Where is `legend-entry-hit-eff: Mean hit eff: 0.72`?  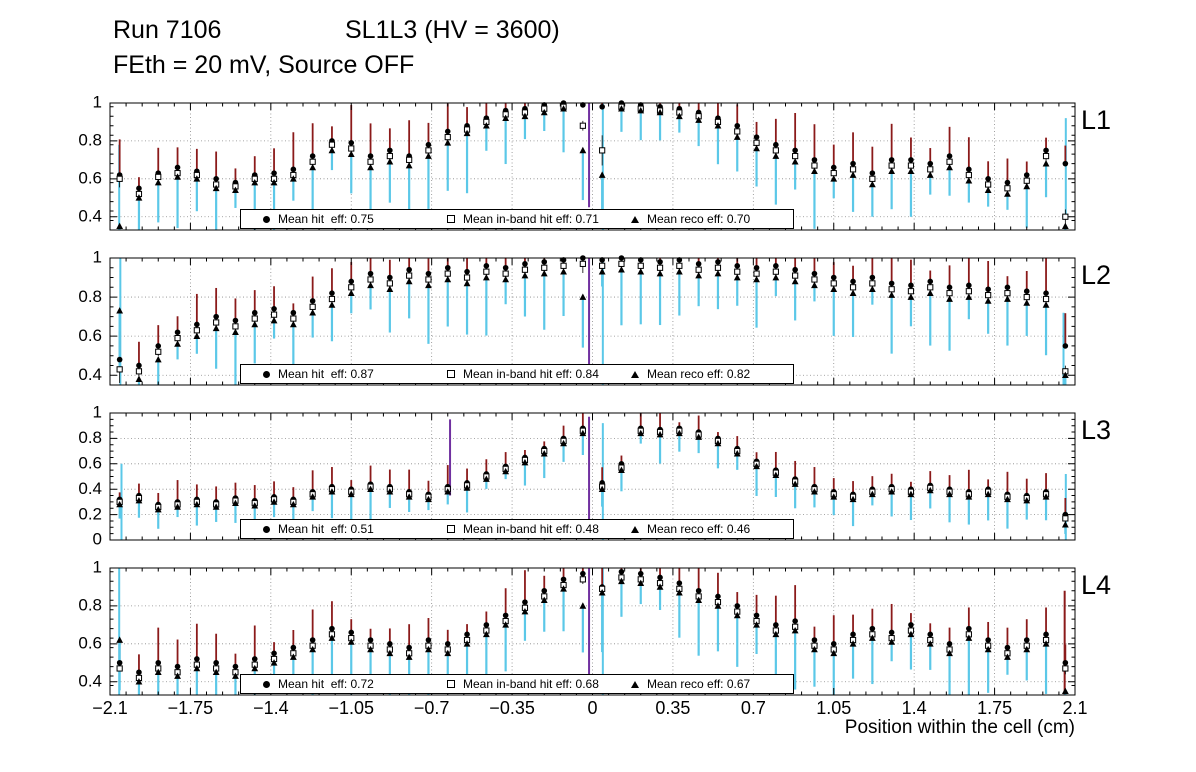
legend-entry-hit-eff: Mean hit eff: 0.72 is located at coordinates (333, 684).